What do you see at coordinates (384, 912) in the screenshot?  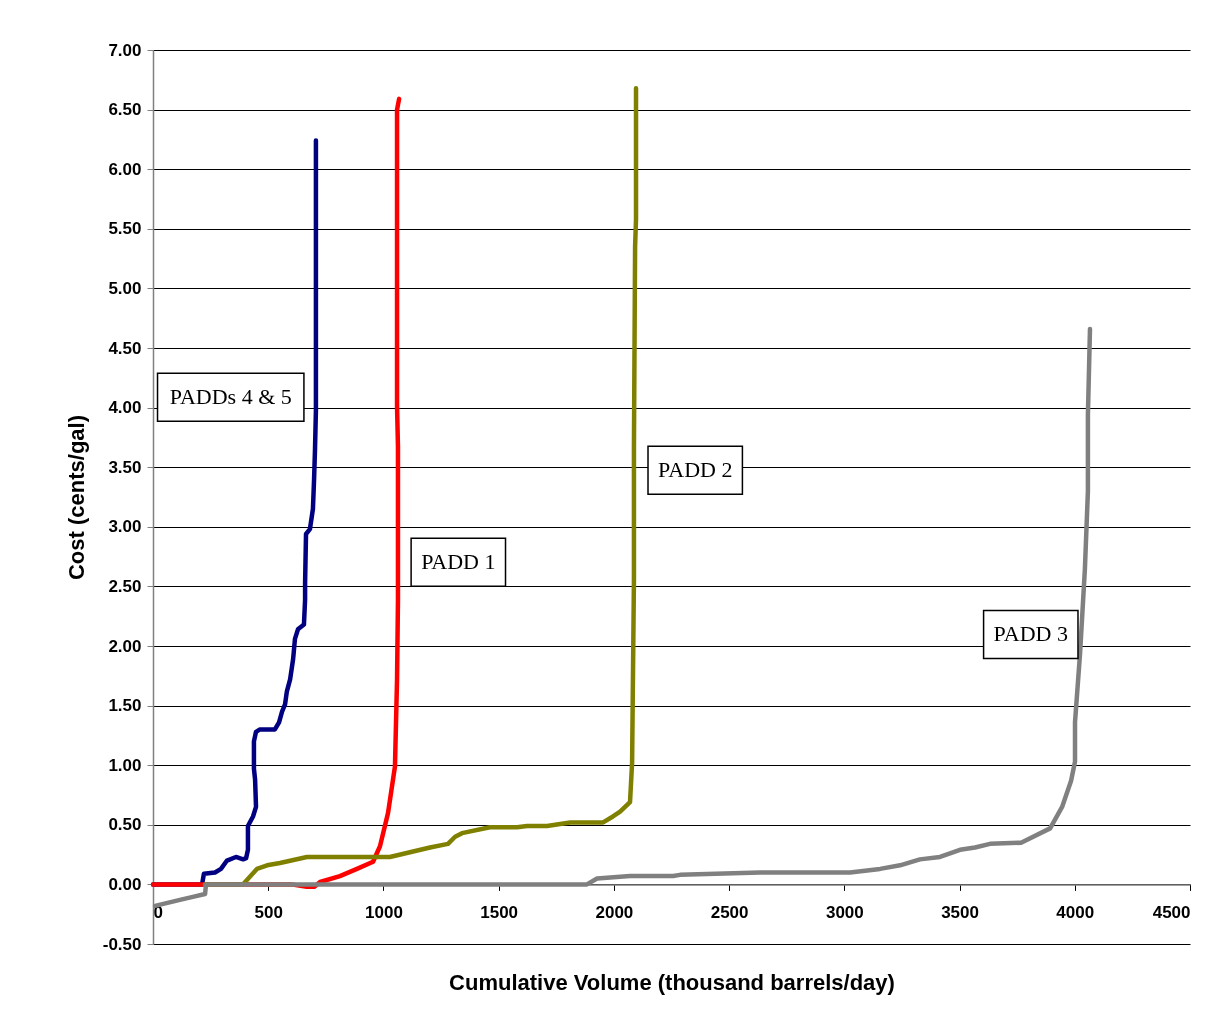 I see `x-tick-label: 1000` at bounding box center [384, 912].